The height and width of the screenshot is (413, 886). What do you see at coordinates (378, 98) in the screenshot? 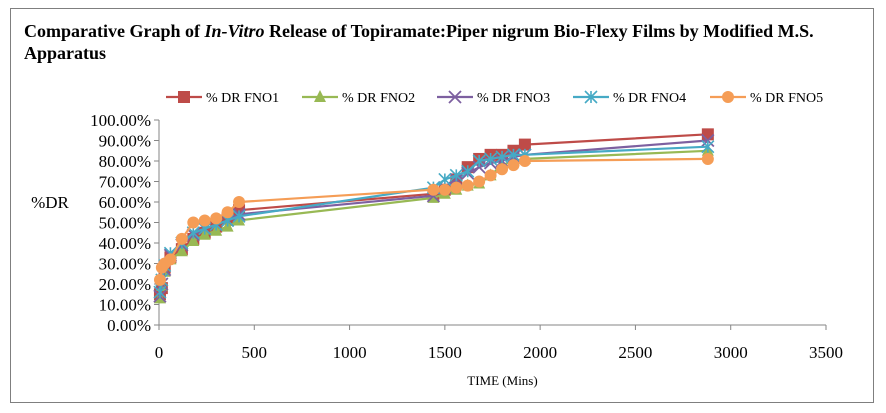
I see `legend-label: % DR FNO2` at bounding box center [378, 98].